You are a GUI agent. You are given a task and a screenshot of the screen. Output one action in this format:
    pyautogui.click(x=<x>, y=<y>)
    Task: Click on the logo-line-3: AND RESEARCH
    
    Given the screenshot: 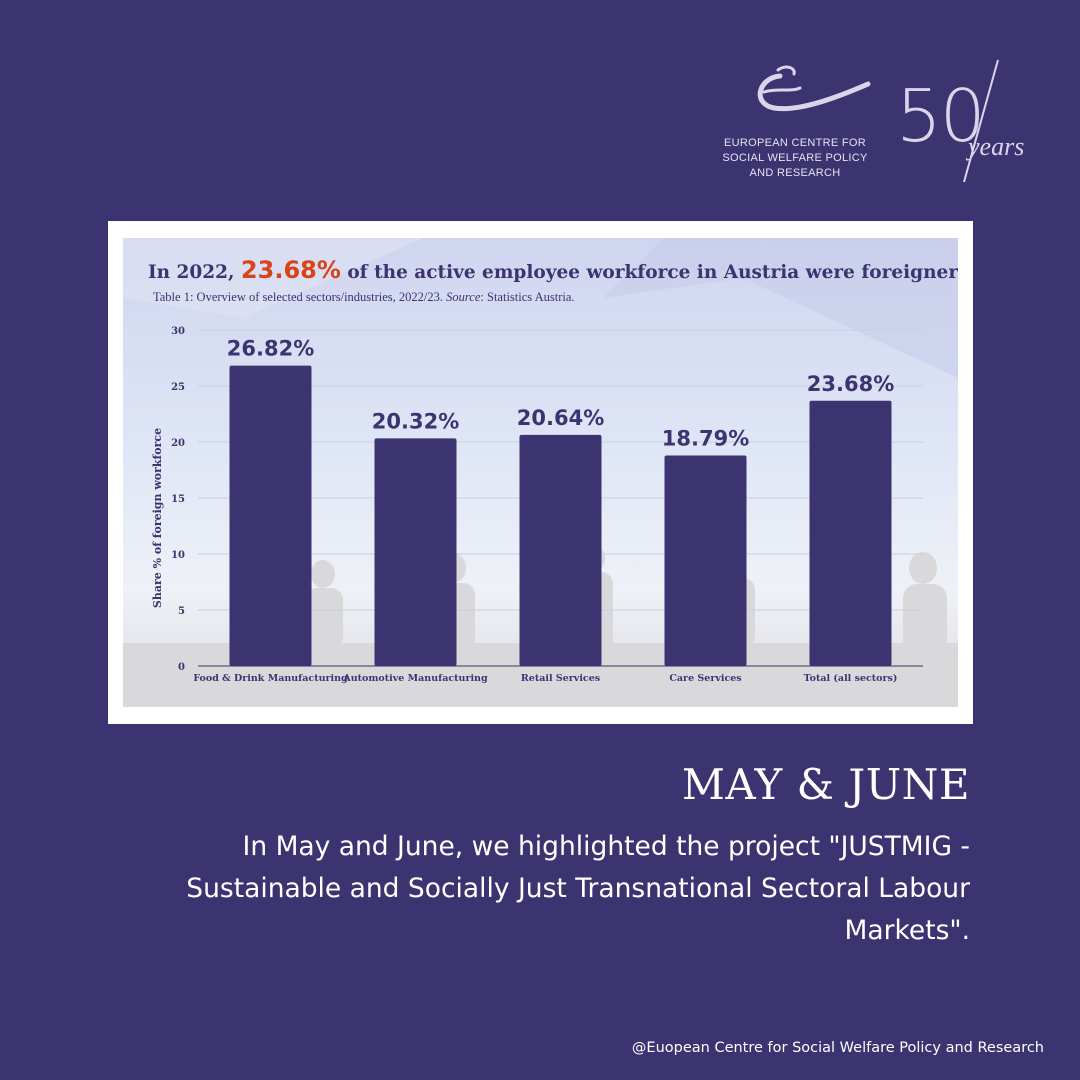 What is the action you would take?
    pyautogui.click(x=795, y=173)
    